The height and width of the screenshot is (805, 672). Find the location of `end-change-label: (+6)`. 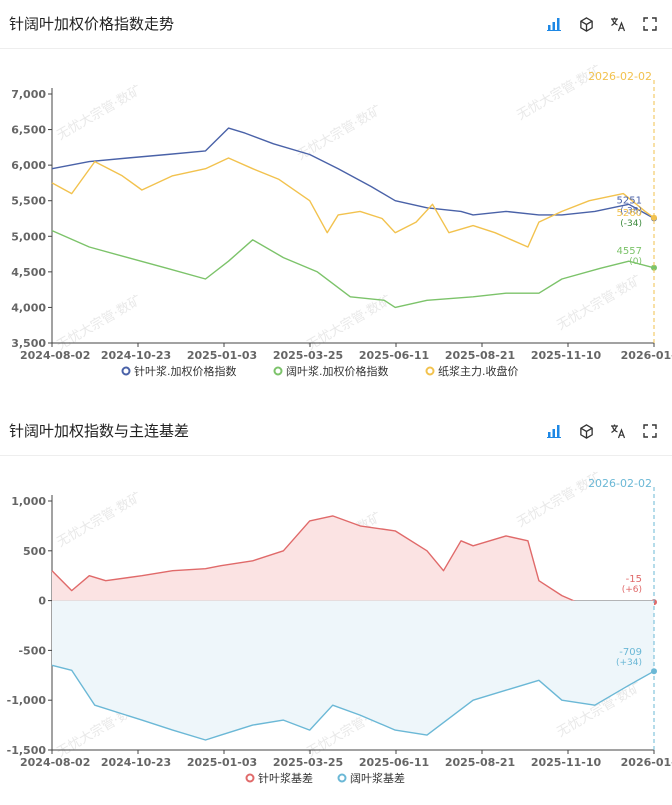

end-change-label: (+6) is located at coordinates (632, 590).